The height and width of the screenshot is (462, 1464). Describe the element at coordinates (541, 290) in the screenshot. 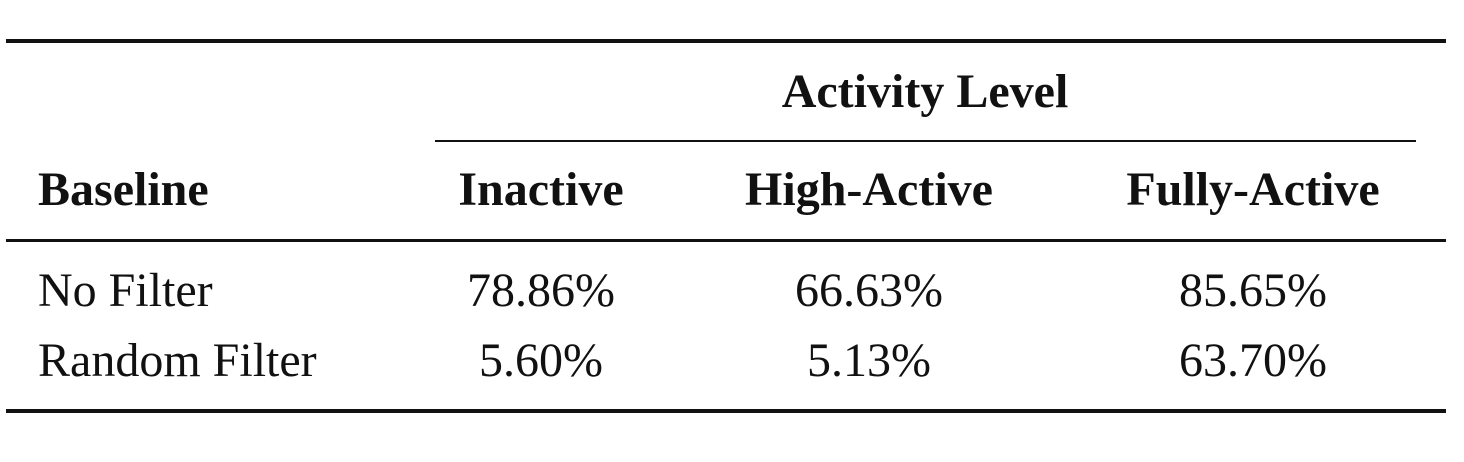

I see `cell: 78.86%` at that location.